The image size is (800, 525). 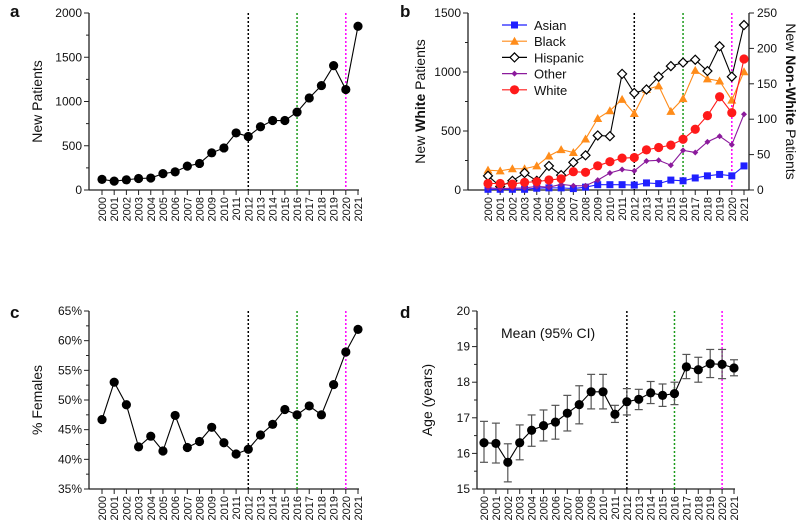 I want to click on y-right-tick-label: 100, so click(x=767, y=119).